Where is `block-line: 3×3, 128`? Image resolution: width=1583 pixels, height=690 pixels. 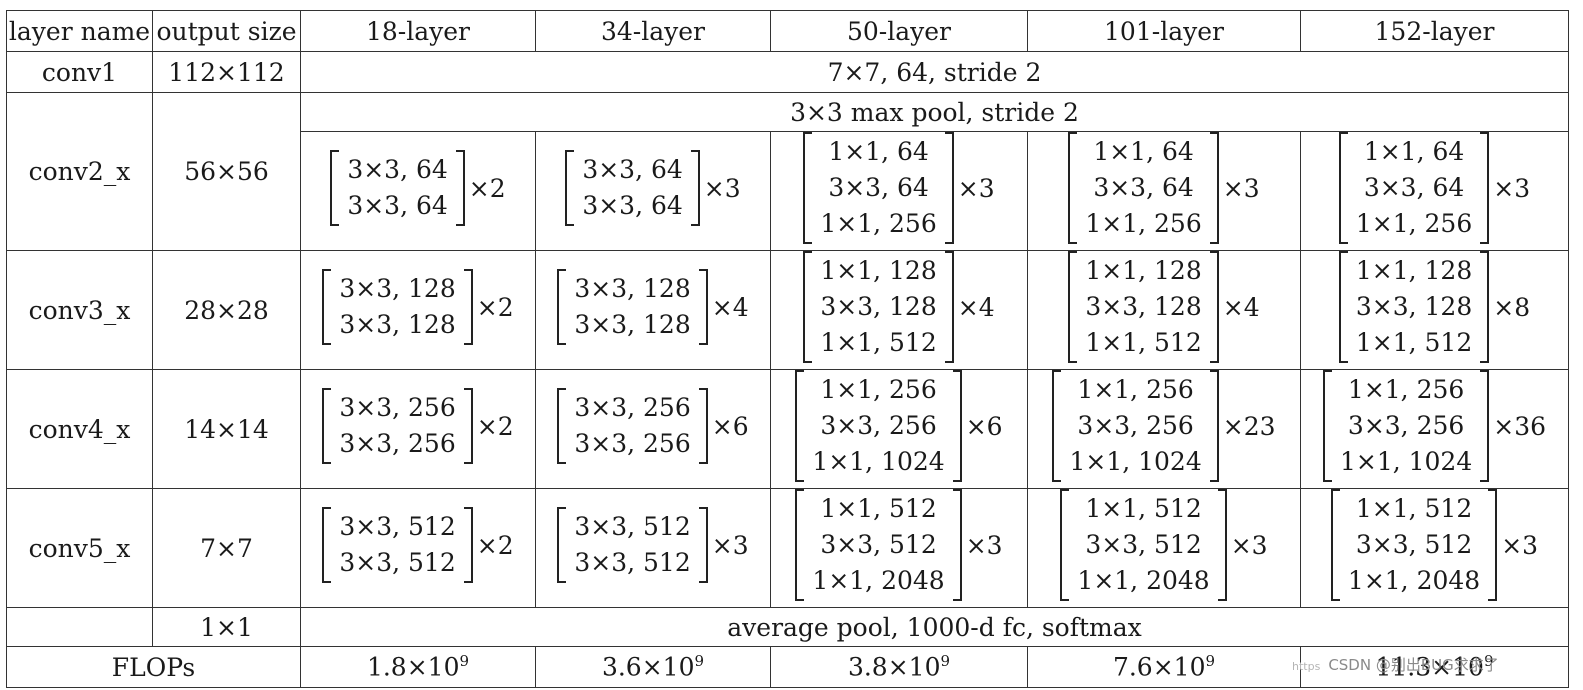
block-line: 3×3, 128 is located at coordinates (632, 288).